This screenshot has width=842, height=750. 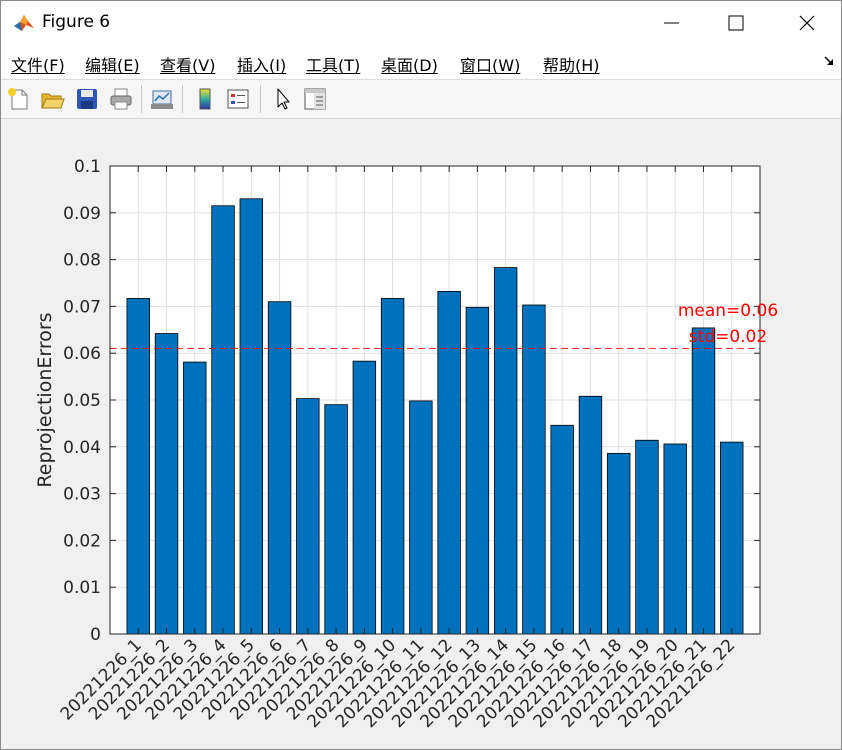 I want to click on y-tick-label: 0.09, so click(x=82, y=214).